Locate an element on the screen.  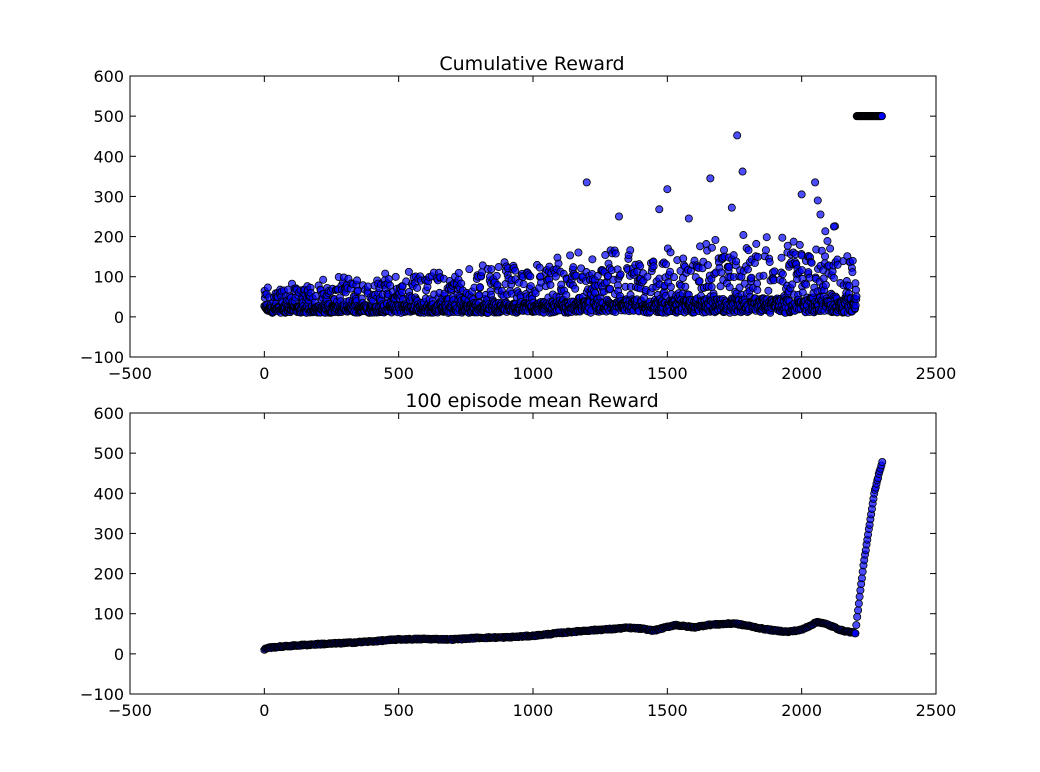
y-tick-label: 400 is located at coordinates (108, 156).